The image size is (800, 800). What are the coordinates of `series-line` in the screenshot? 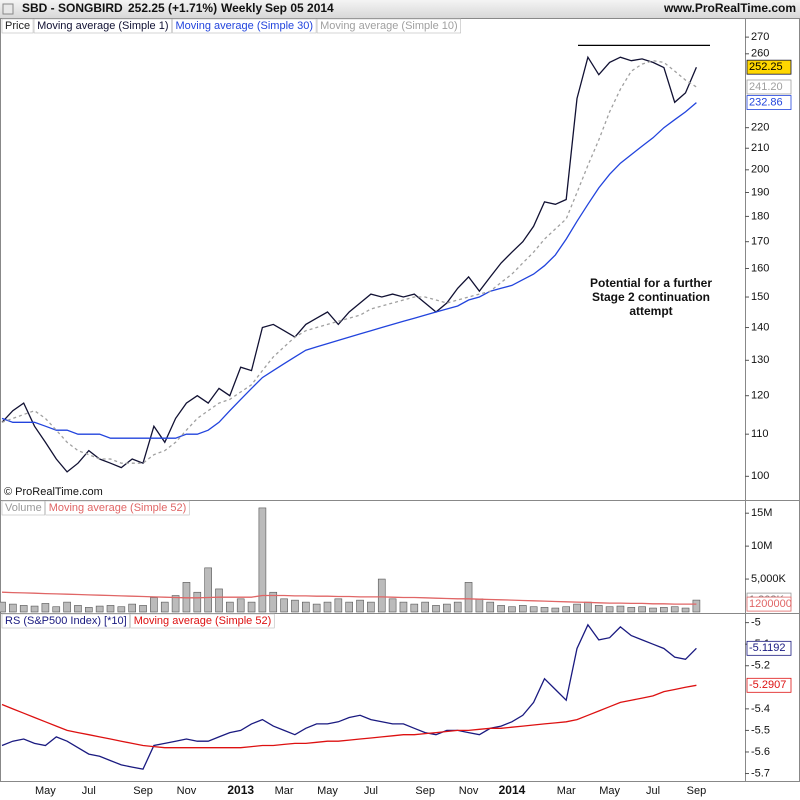 It's located at (349, 716).